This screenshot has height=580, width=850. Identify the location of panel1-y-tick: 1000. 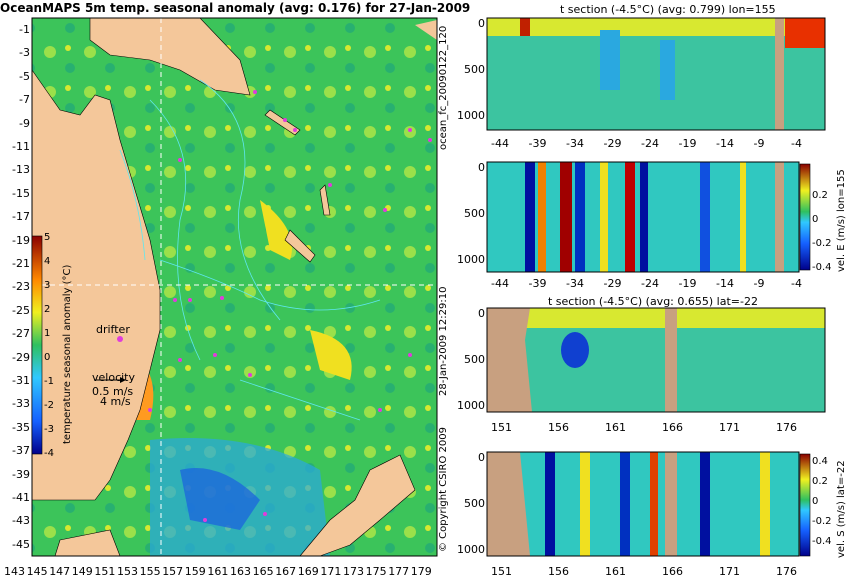
(471, 115).